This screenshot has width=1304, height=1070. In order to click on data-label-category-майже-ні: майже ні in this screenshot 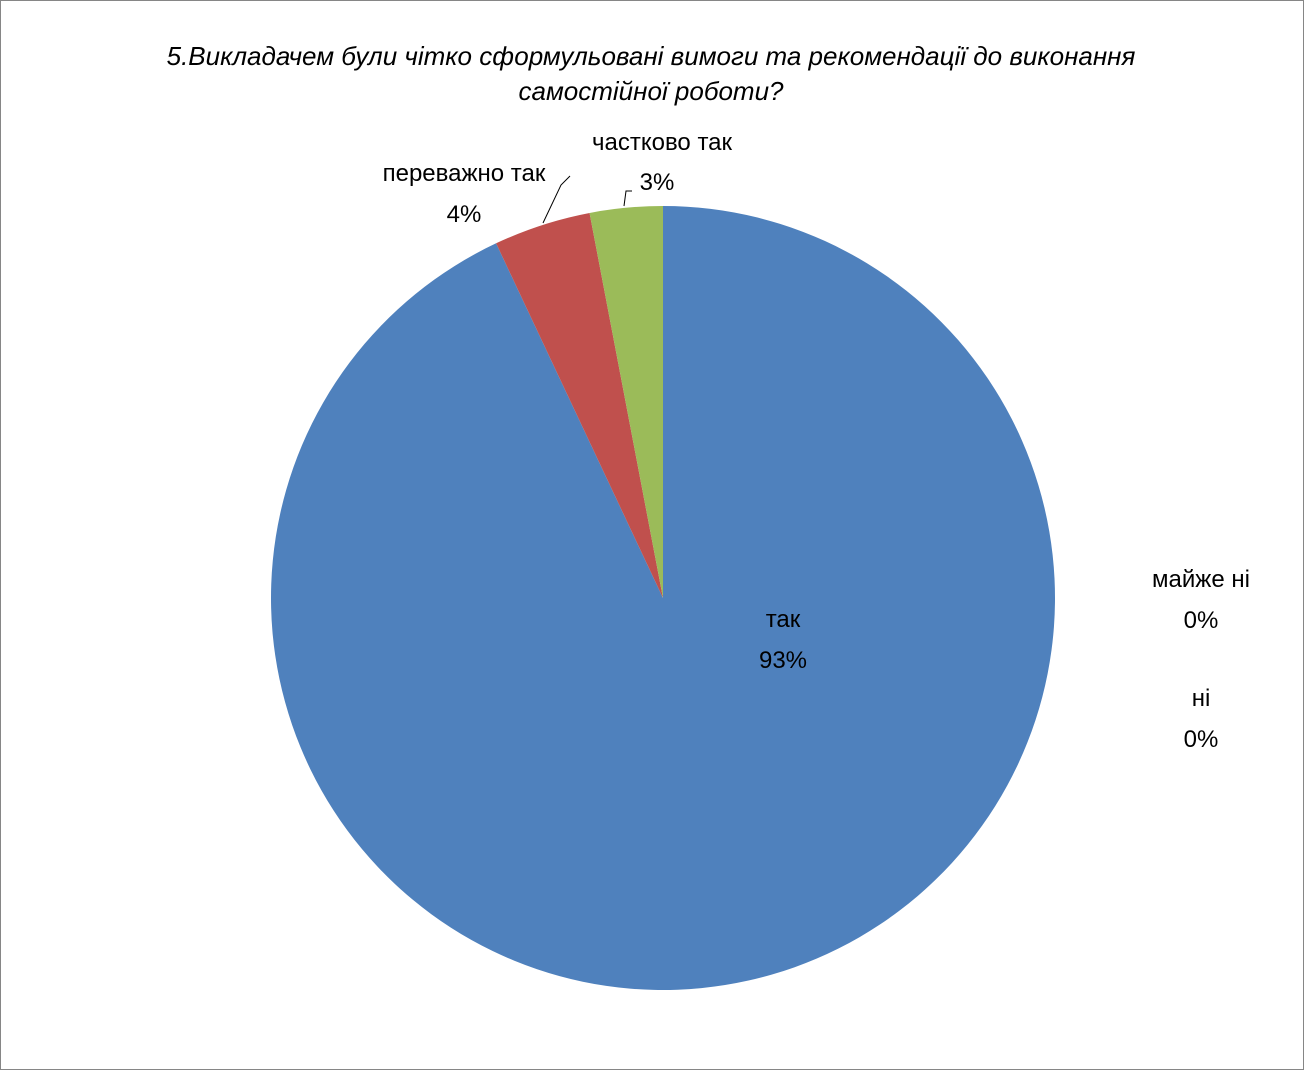, I will do `click(1201, 579)`.